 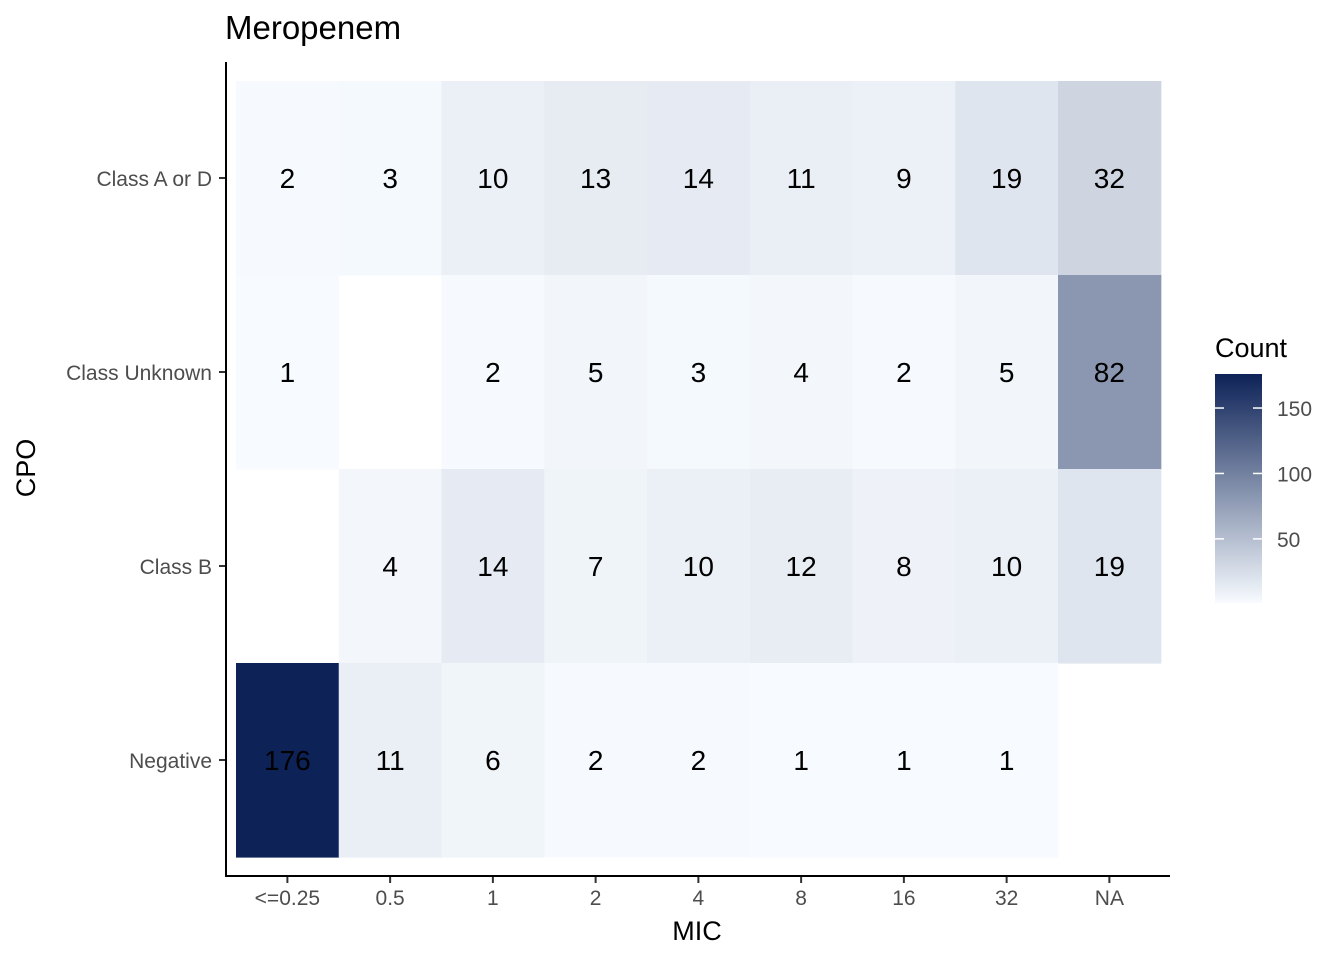 I want to click on cell-value-label: 32, so click(x=1109, y=178).